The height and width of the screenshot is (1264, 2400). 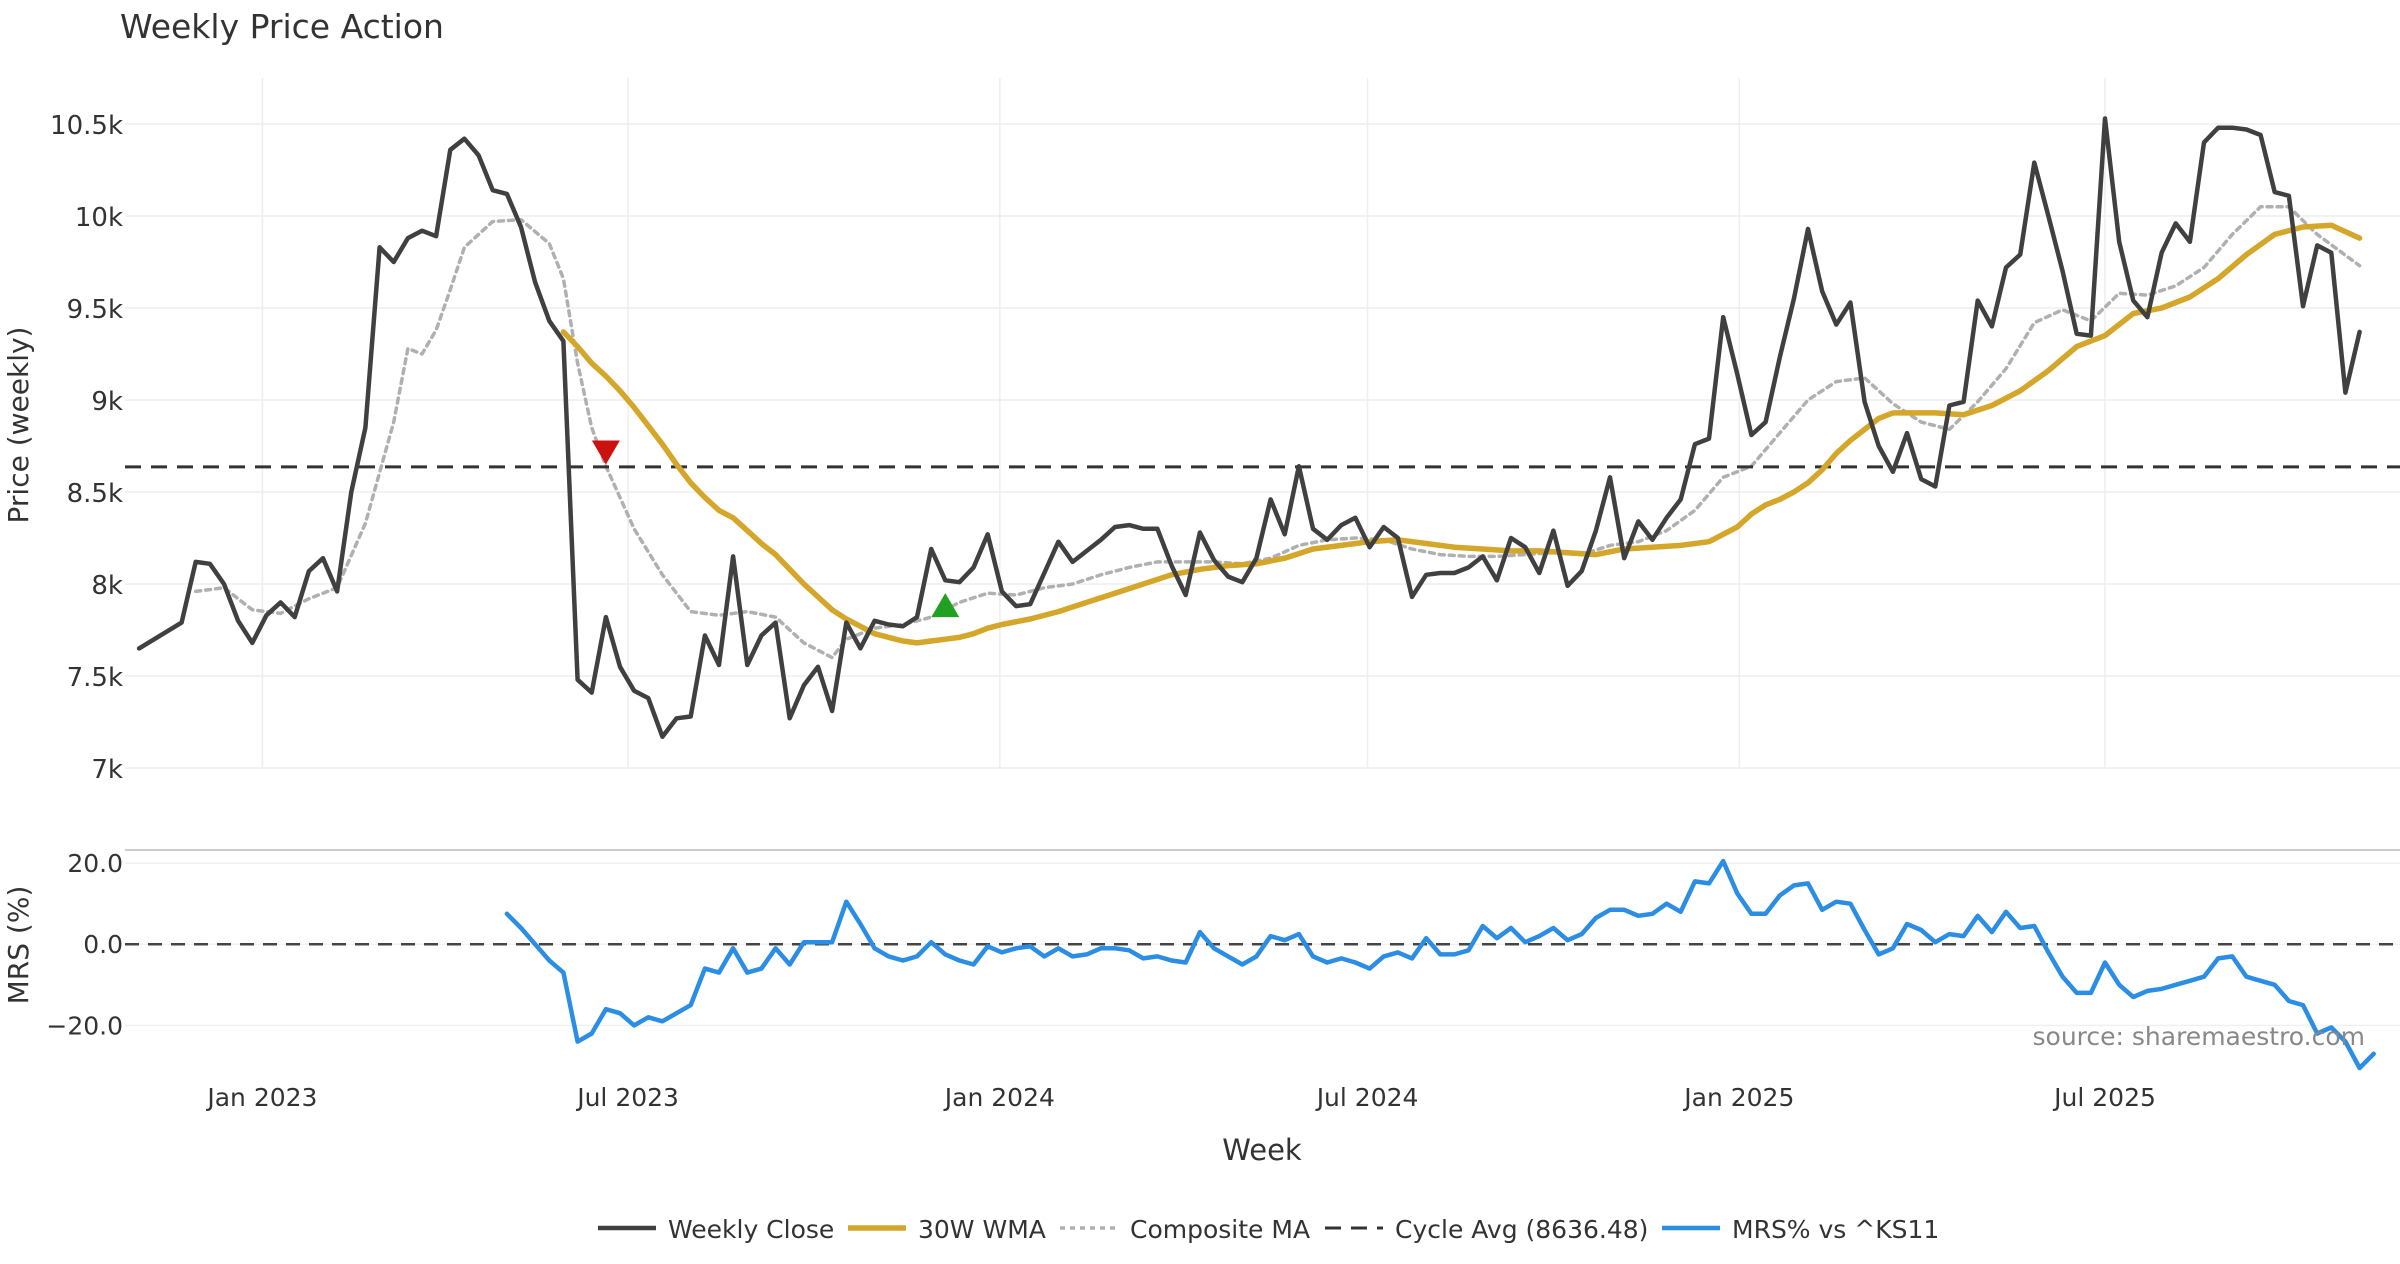 I want to click on x-tick-label: Jan 2024, so click(x=999, y=1097).